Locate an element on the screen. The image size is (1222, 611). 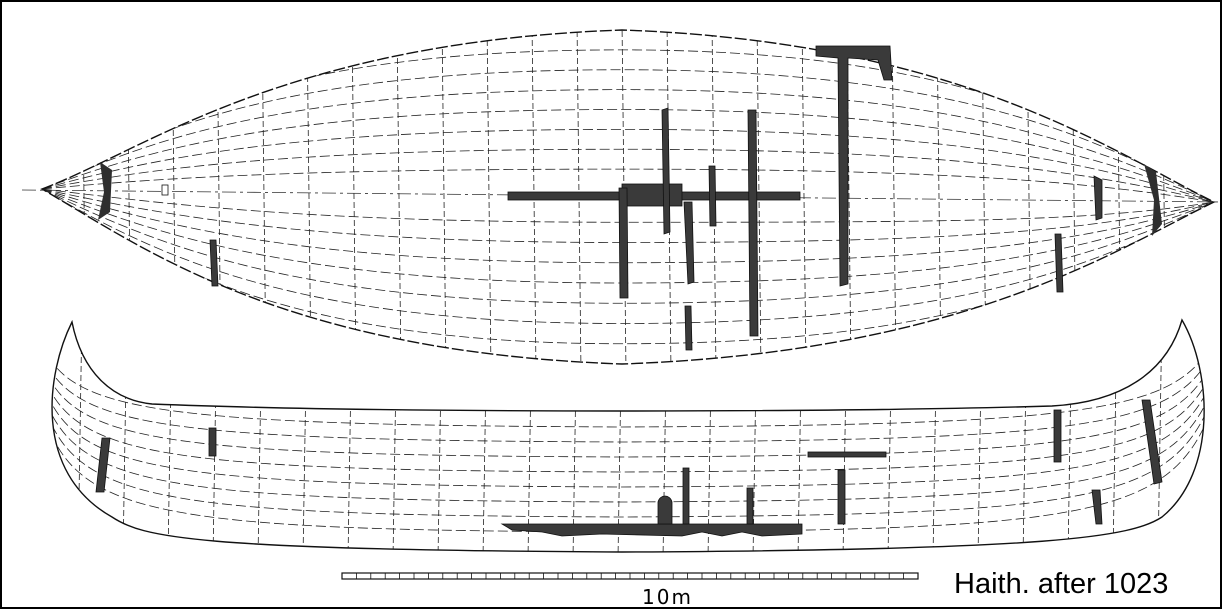
scale-bar is located at coordinates (630, 576).